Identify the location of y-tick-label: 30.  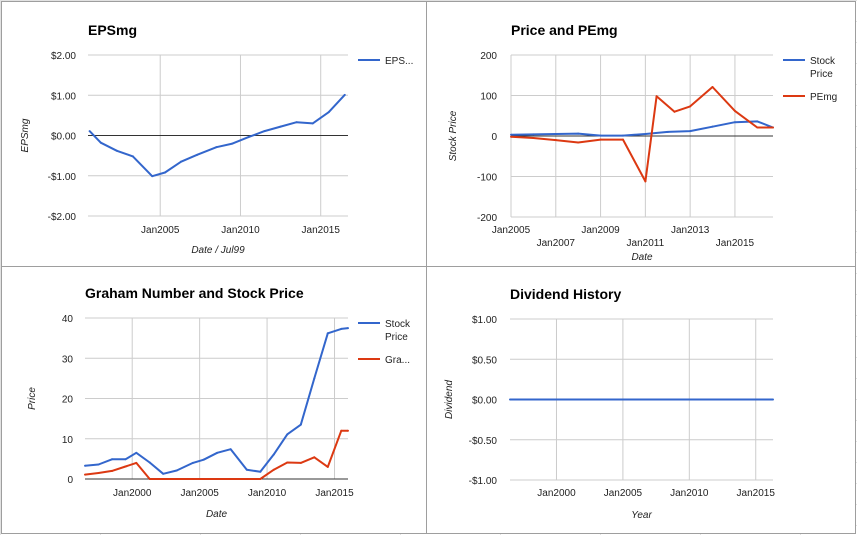
(68, 359).